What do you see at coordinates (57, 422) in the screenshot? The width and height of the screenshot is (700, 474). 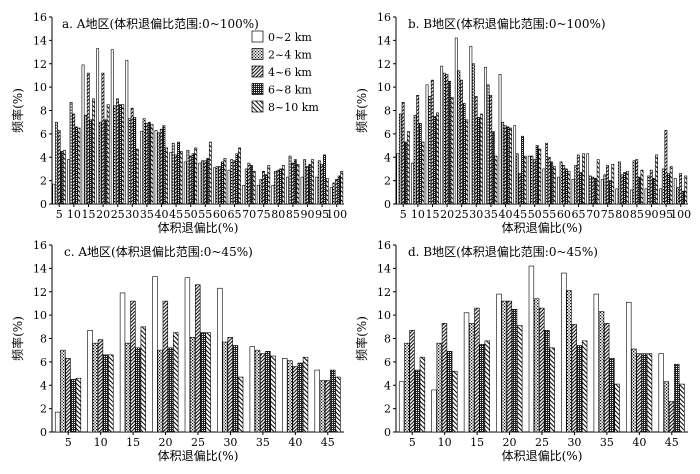 I see `bar-c-s0-c0` at bounding box center [57, 422].